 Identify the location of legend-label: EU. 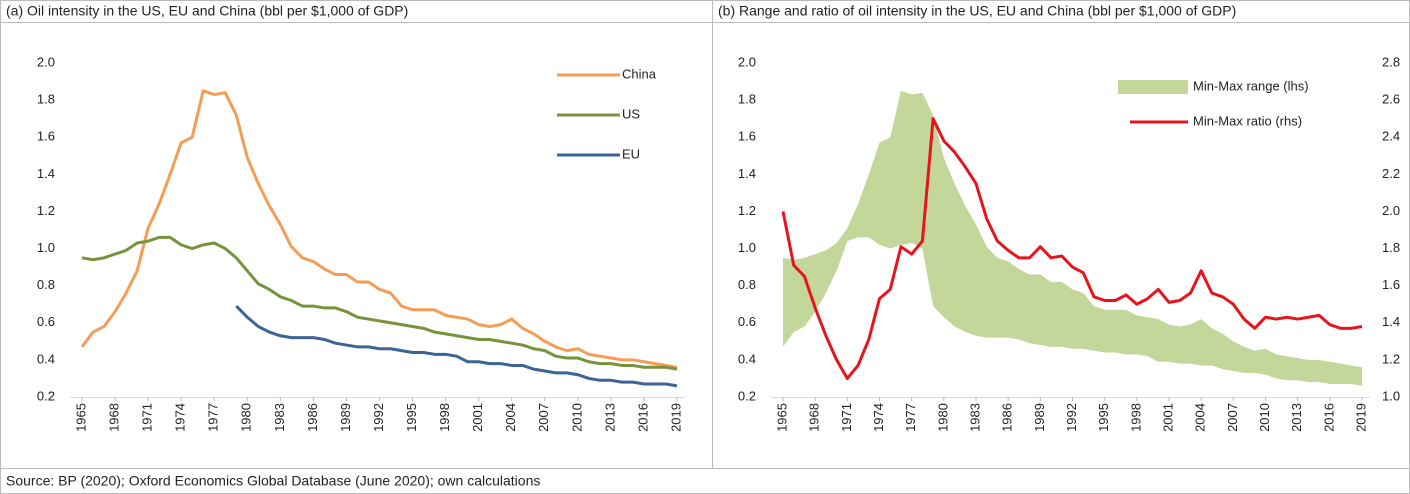
(631, 153).